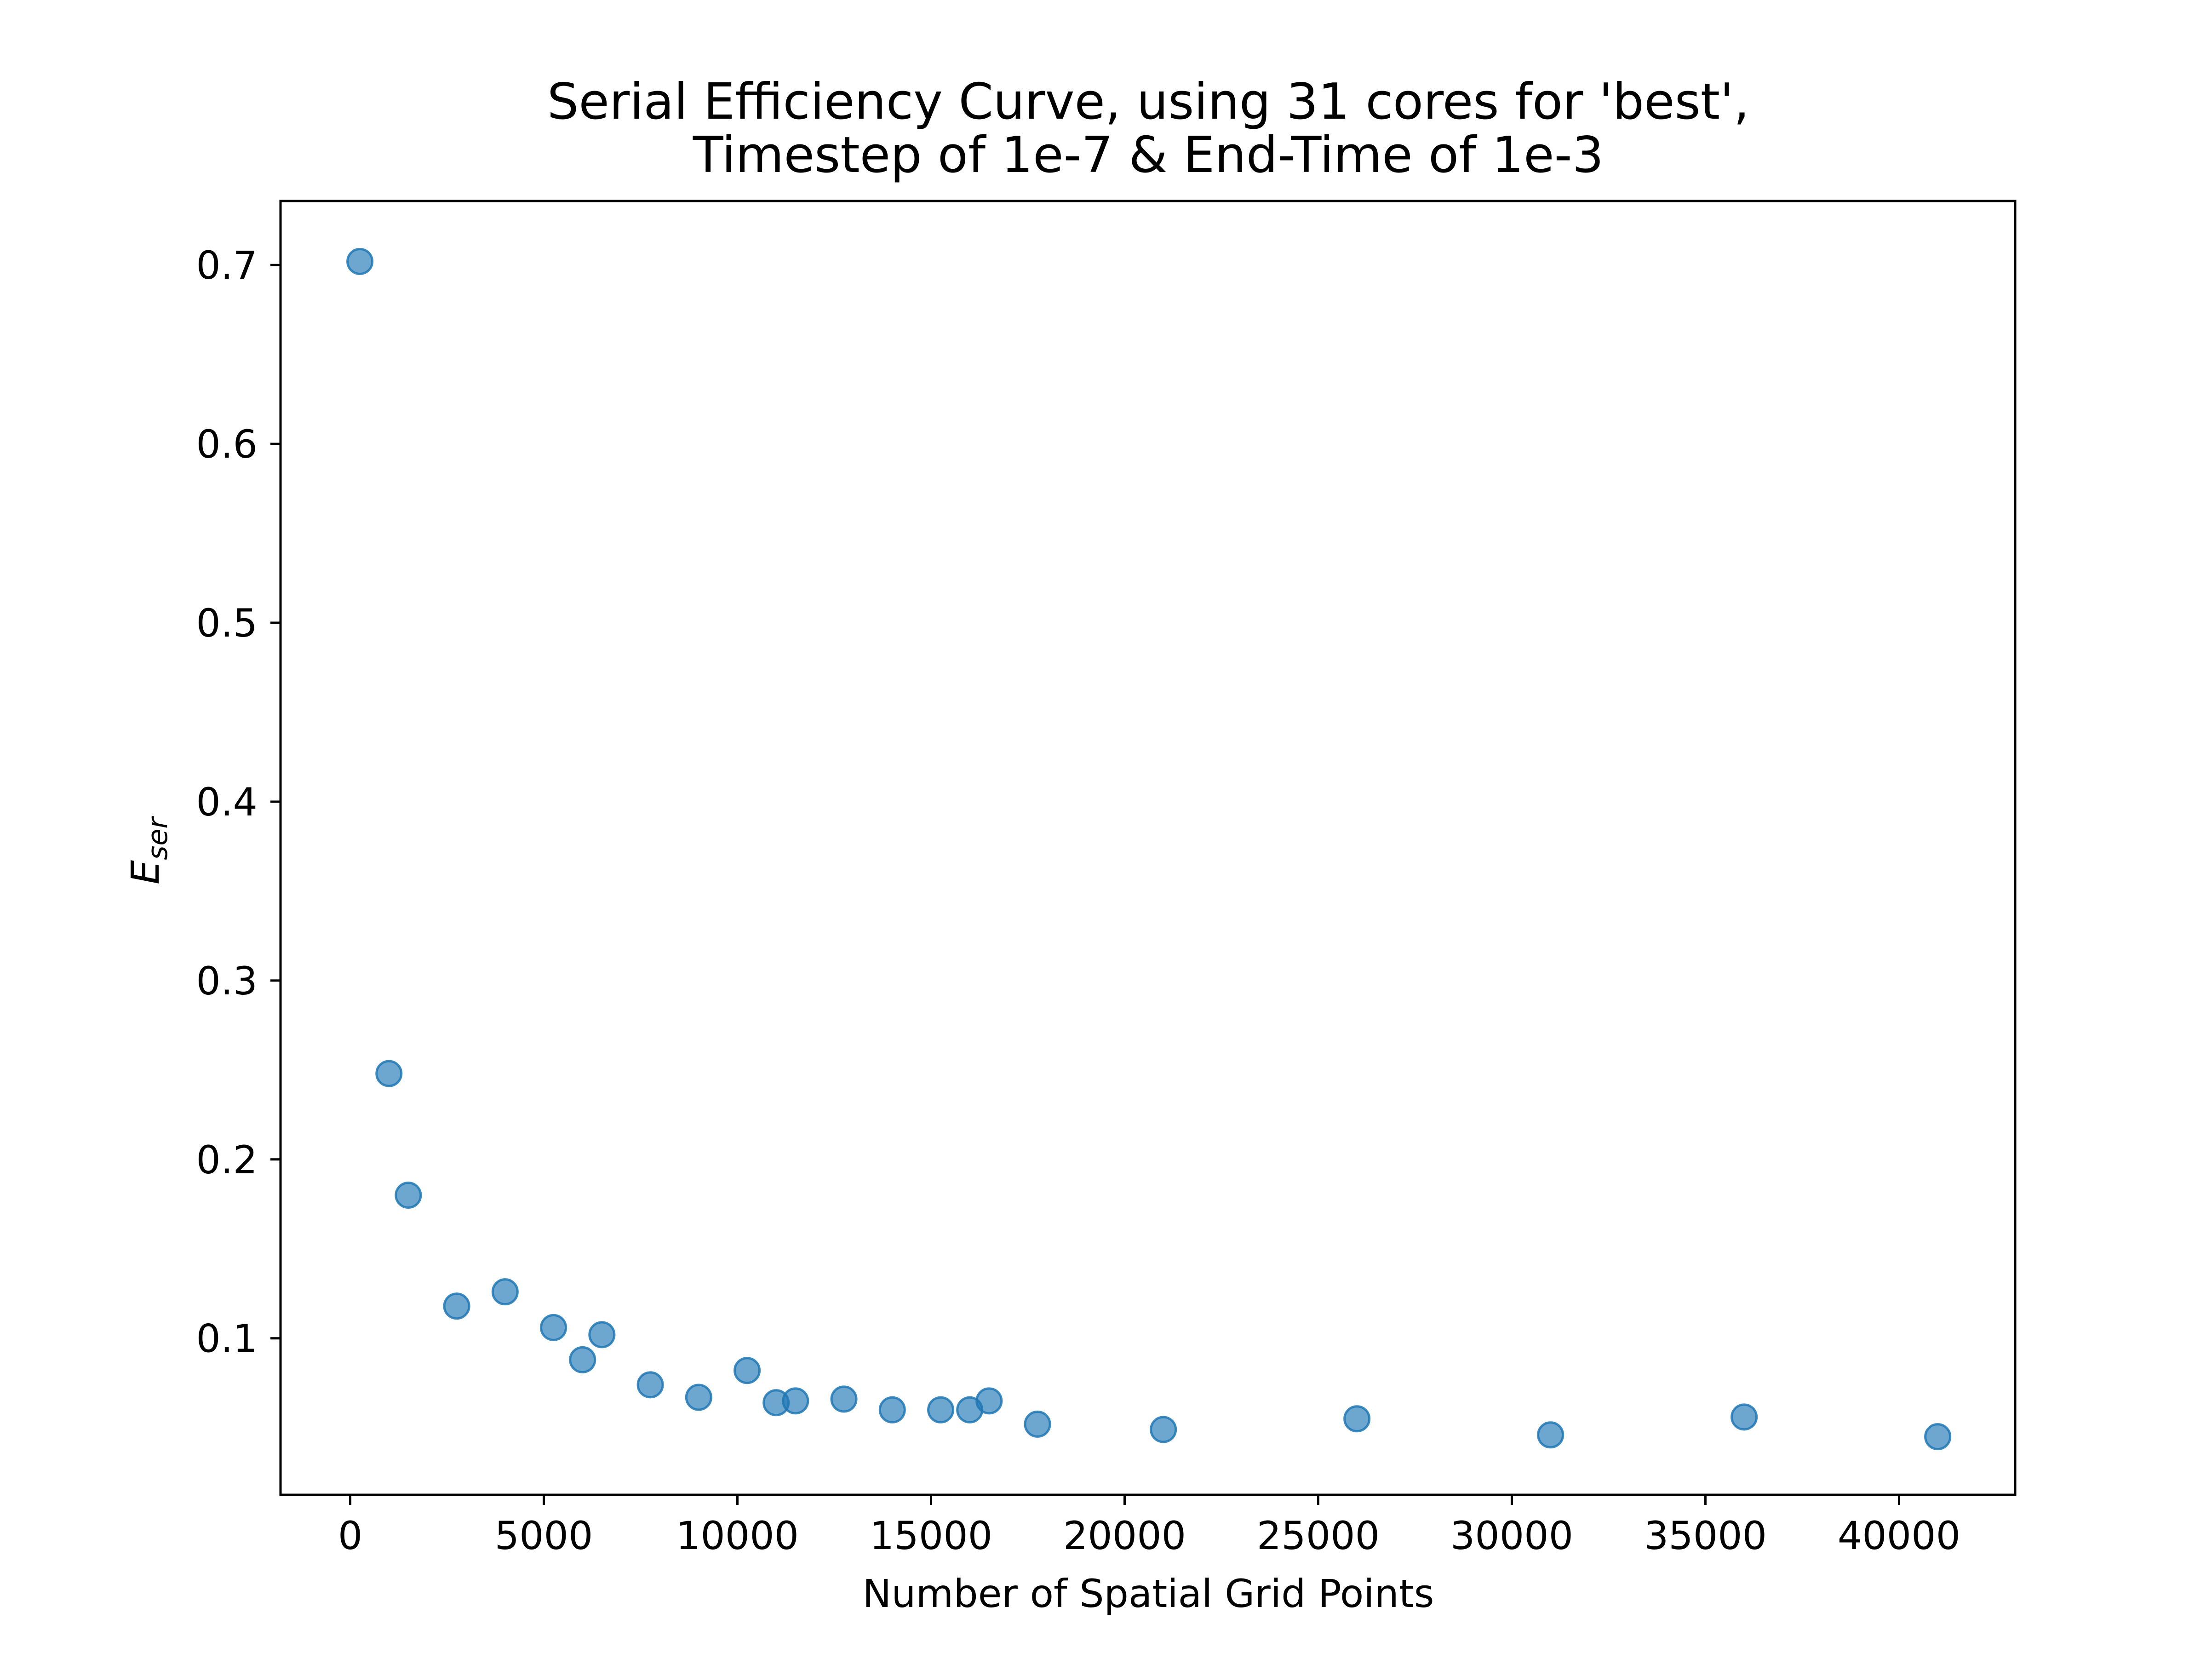  What do you see at coordinates (544, 1535) in the screenshot?
I see `x-tick-label: 5000` at bounding box center [544, 1535].